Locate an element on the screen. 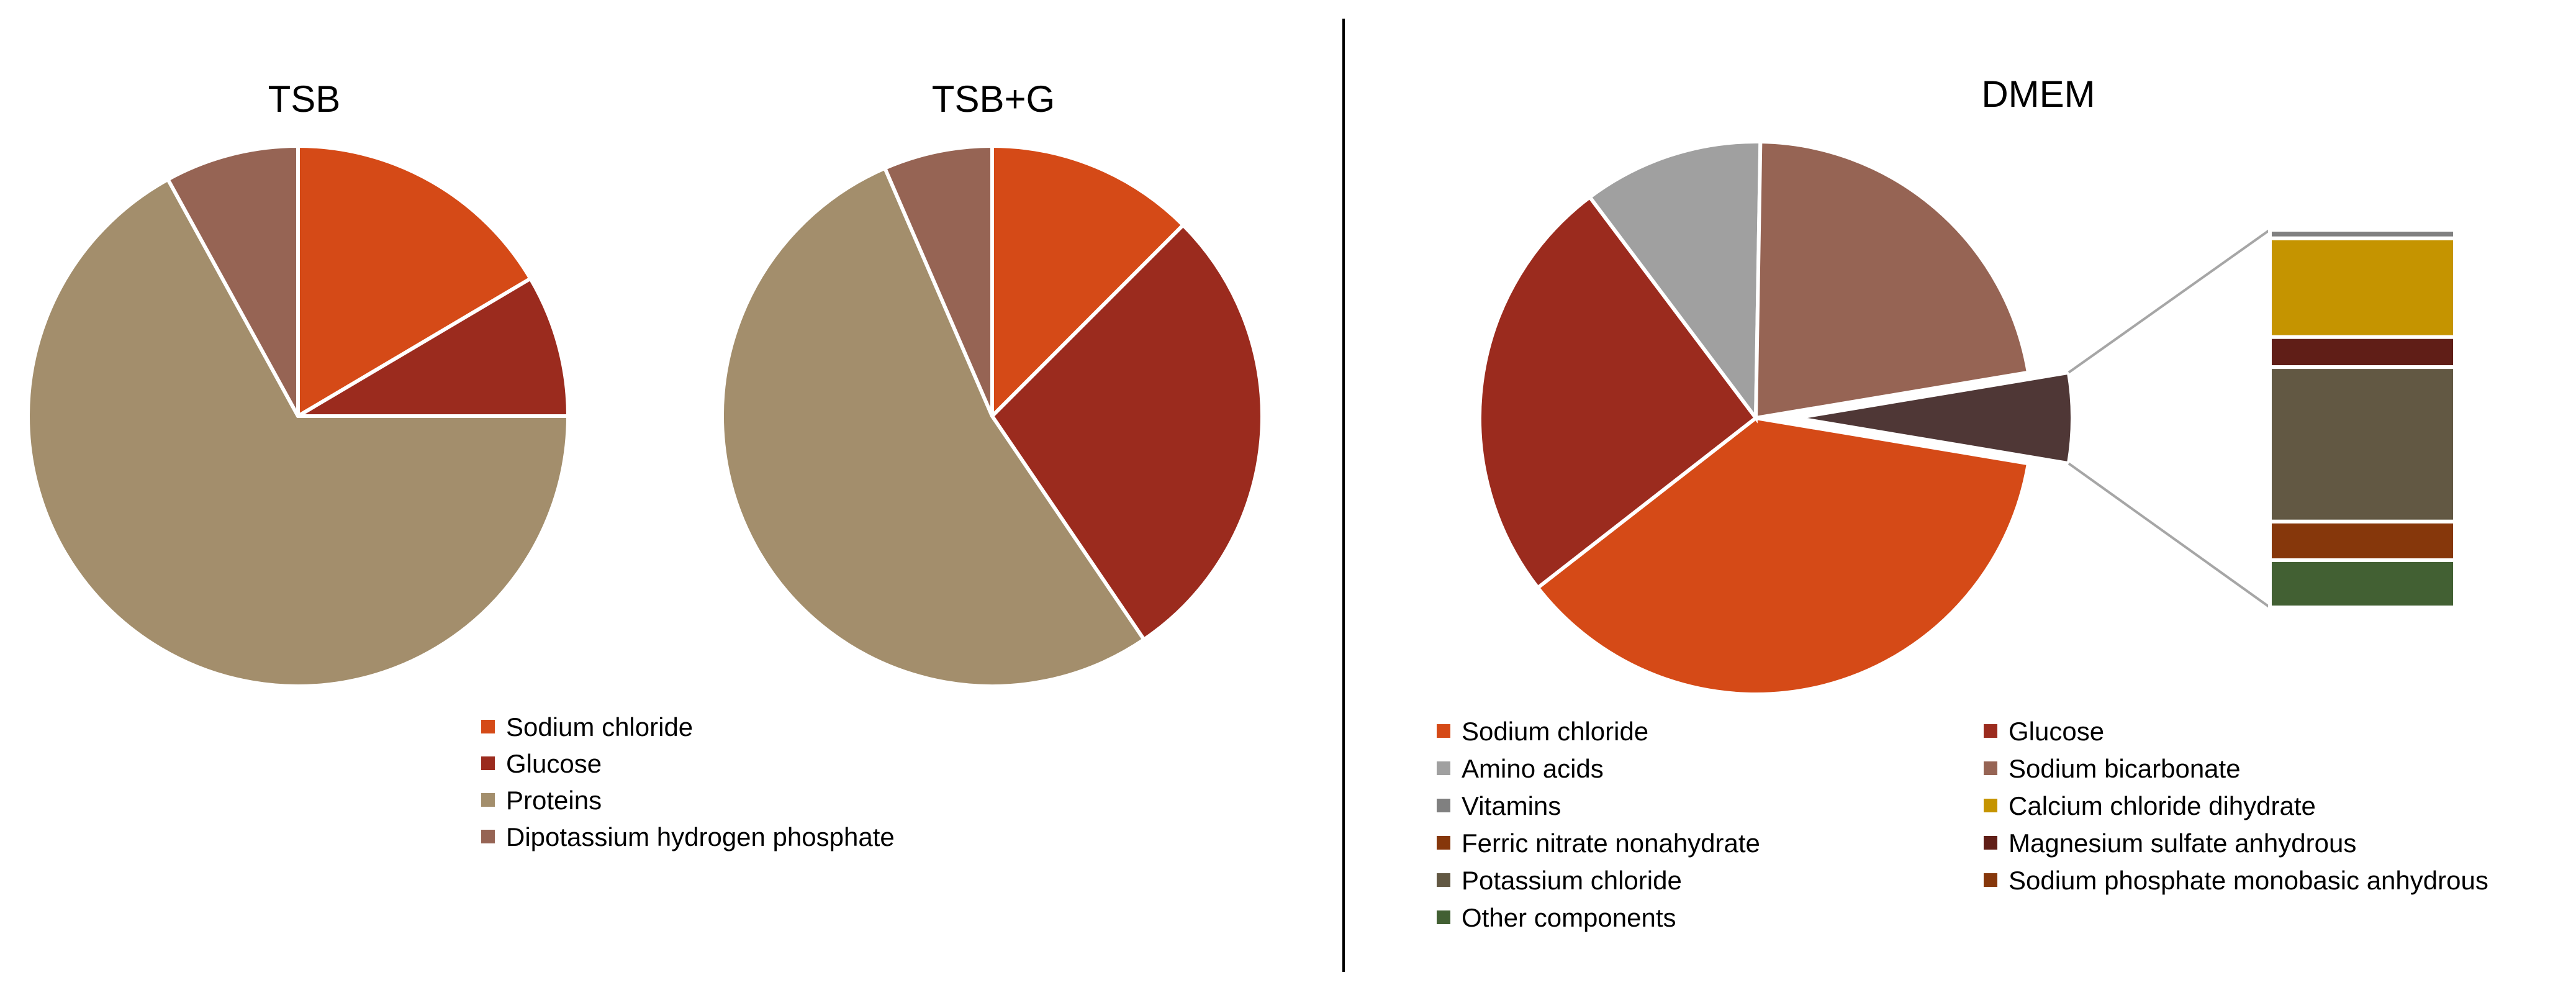  dmem-legend-label-ferric-nitrate-nonahydrate: Ferric nitrate nonahydrate is located at coordinates (1611, 843).